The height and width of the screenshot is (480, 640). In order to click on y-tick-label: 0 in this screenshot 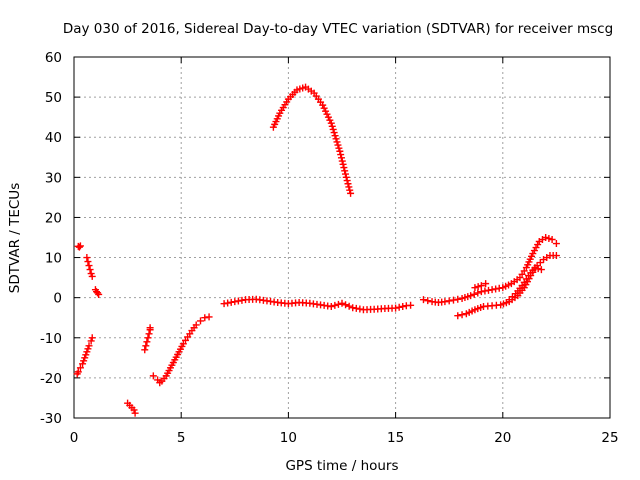, I will do `click(57, 299)`.